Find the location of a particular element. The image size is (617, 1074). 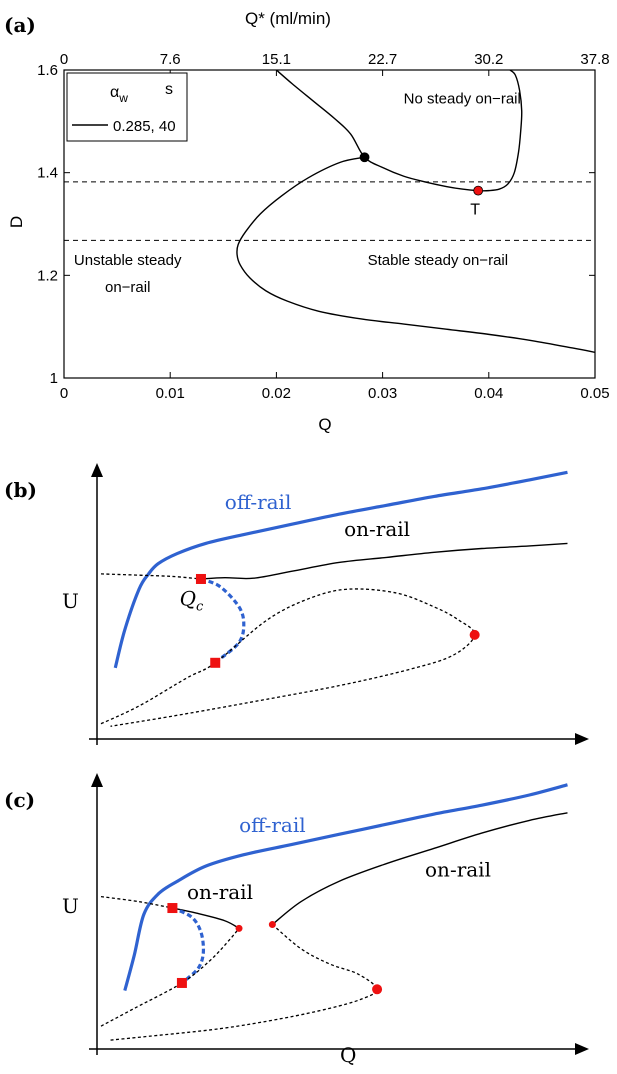

panel-a-ylabel: D is located at coordinates (16, 222).